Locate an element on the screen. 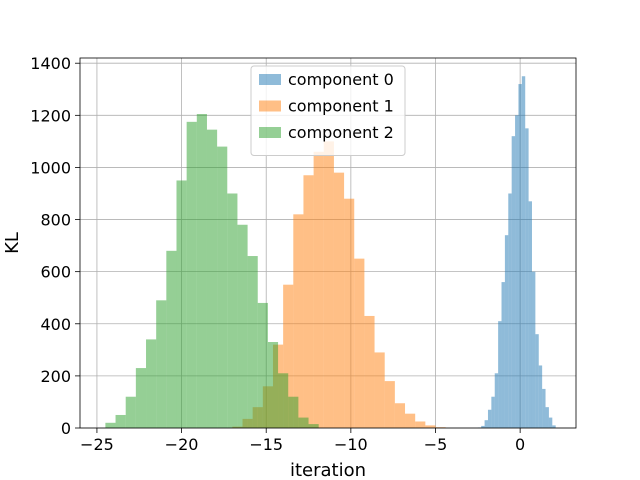  y-axis-title: KL is located at coordinates (12, 243).